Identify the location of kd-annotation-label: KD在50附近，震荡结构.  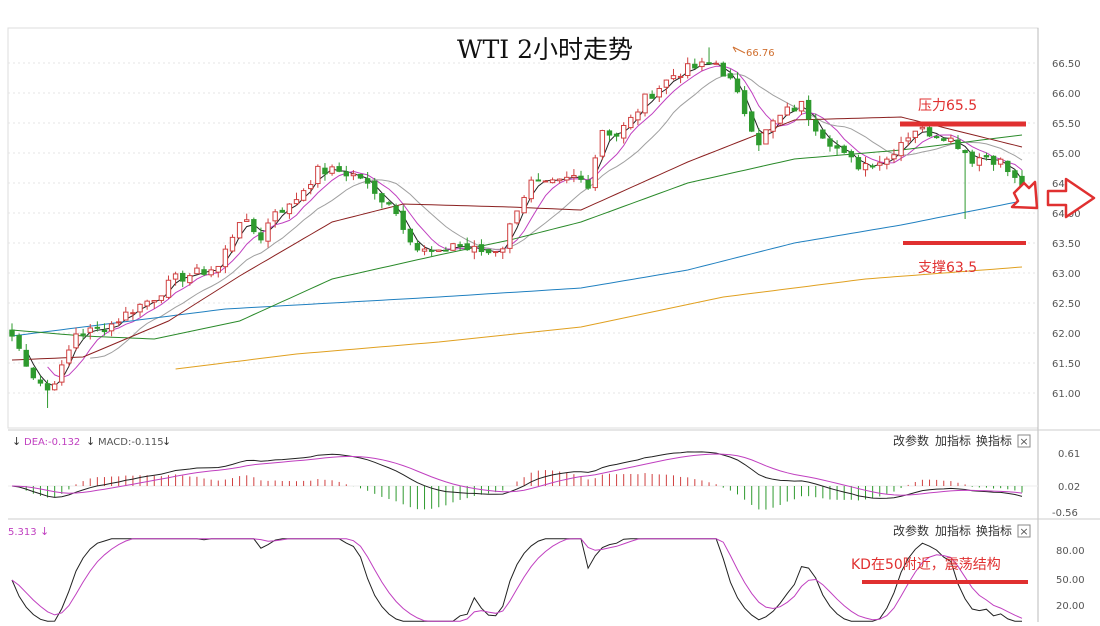
(926, 565).